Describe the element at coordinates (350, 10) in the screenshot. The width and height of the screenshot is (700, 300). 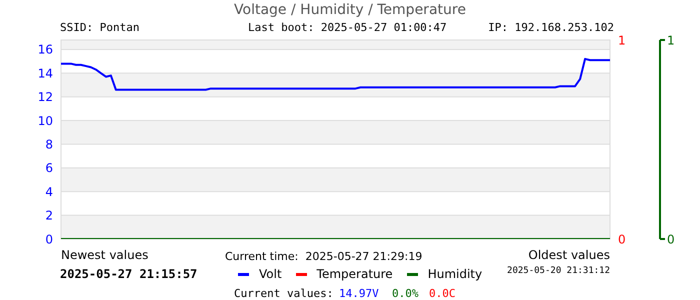
I see `chart-title: Voltage / Humidity / Temperature` at that location.